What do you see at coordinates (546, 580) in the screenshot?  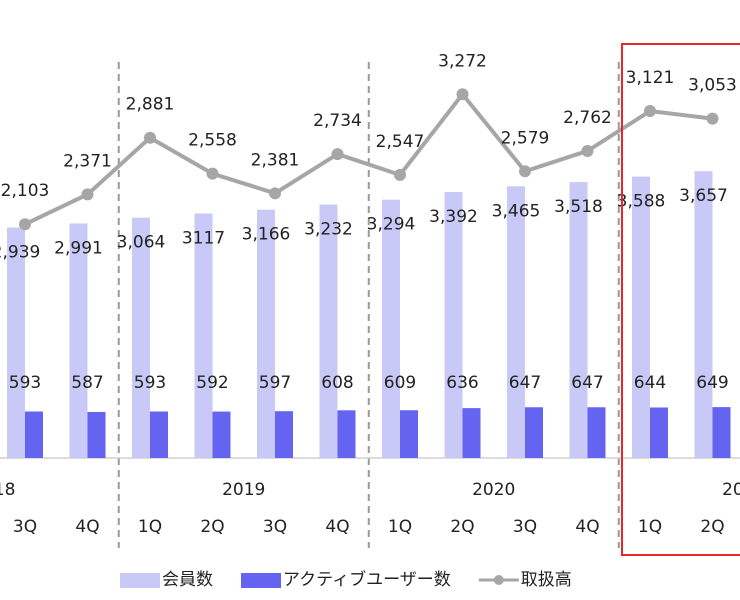 I see `legend-label: 取扱高` at bounding box center [546, 580].